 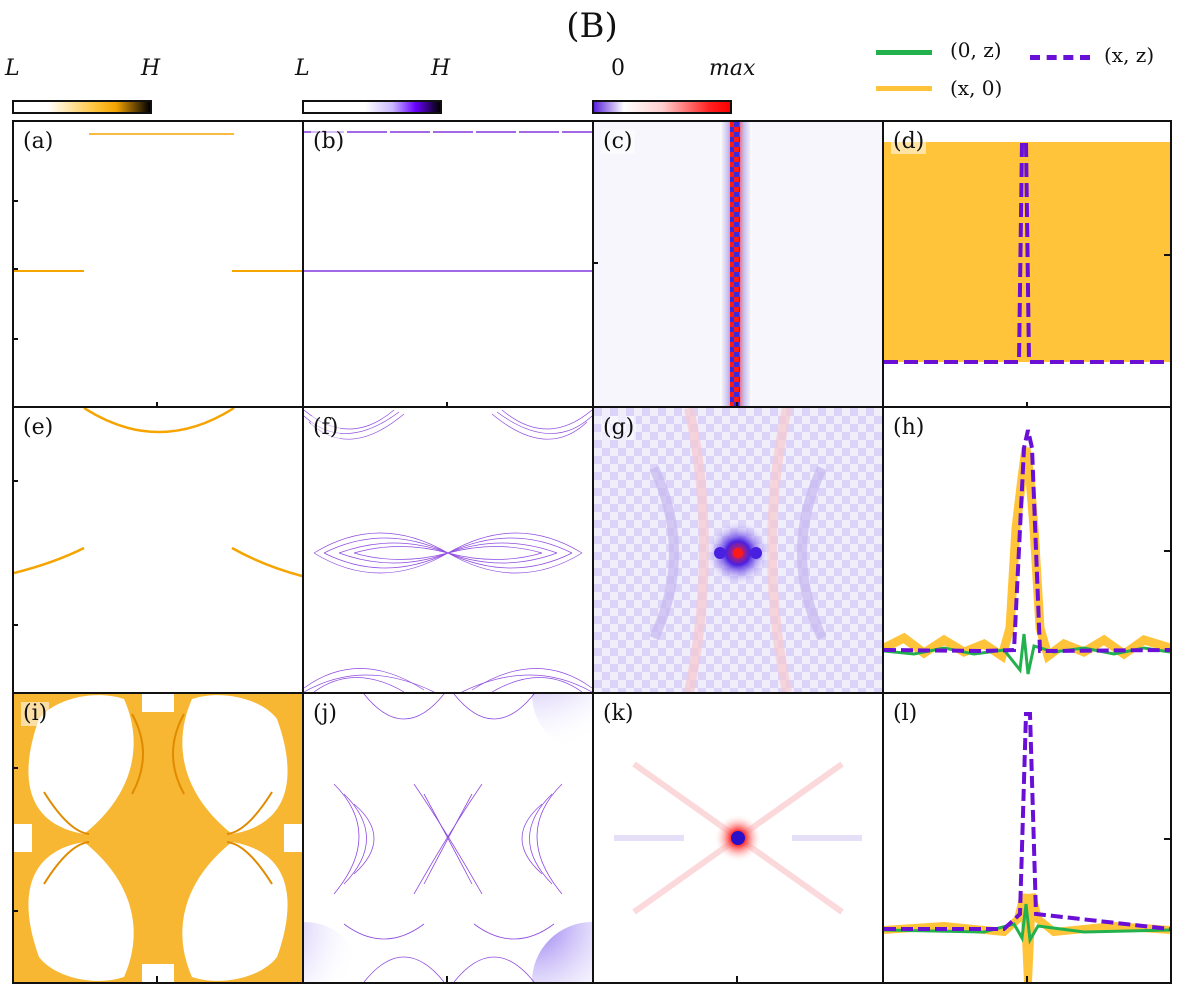 I want to click on panel-c-plot, so click(x=738, y=264).